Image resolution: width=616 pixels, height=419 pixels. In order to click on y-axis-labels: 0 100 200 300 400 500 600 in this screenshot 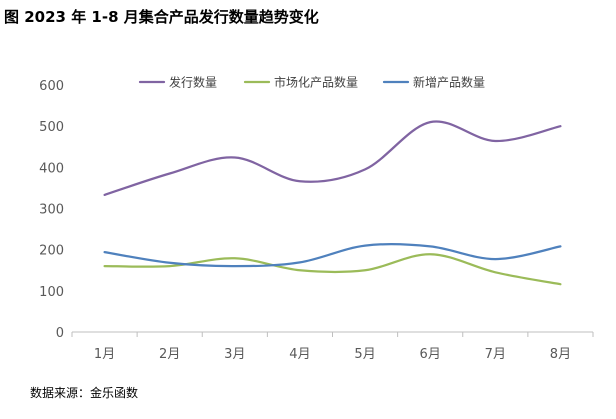, I will do `click(51, 210)`.